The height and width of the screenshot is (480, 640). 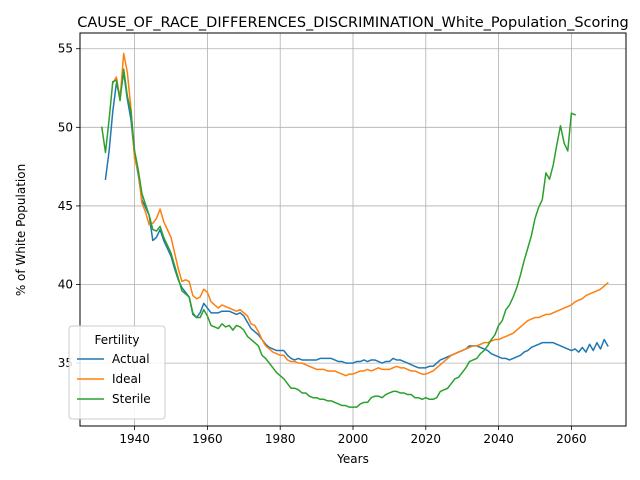 I want to click on legend-label-actual: Actual, so click(x=131, y=359).